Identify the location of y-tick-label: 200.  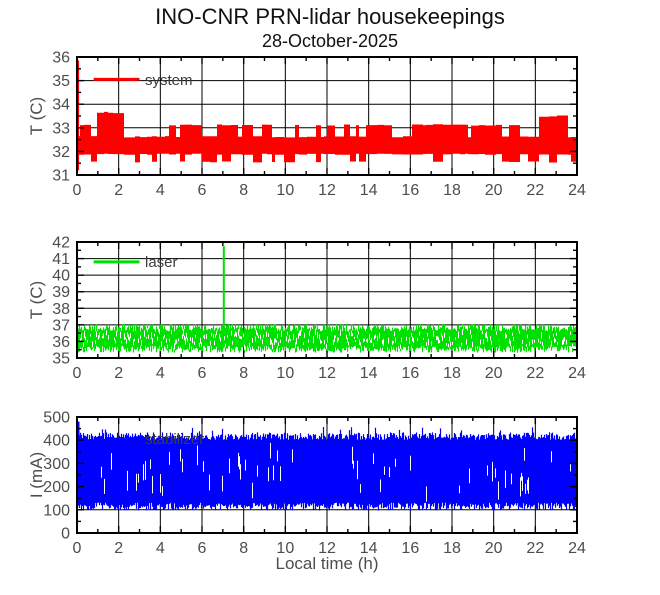
(56, 487).